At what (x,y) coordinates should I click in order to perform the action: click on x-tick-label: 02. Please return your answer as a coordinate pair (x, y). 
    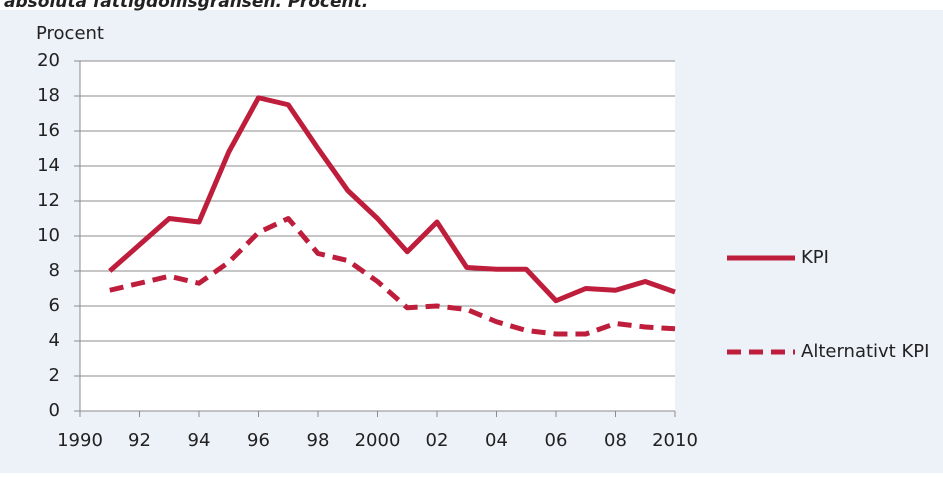
    Looking at the image, I should click on (437, 440).